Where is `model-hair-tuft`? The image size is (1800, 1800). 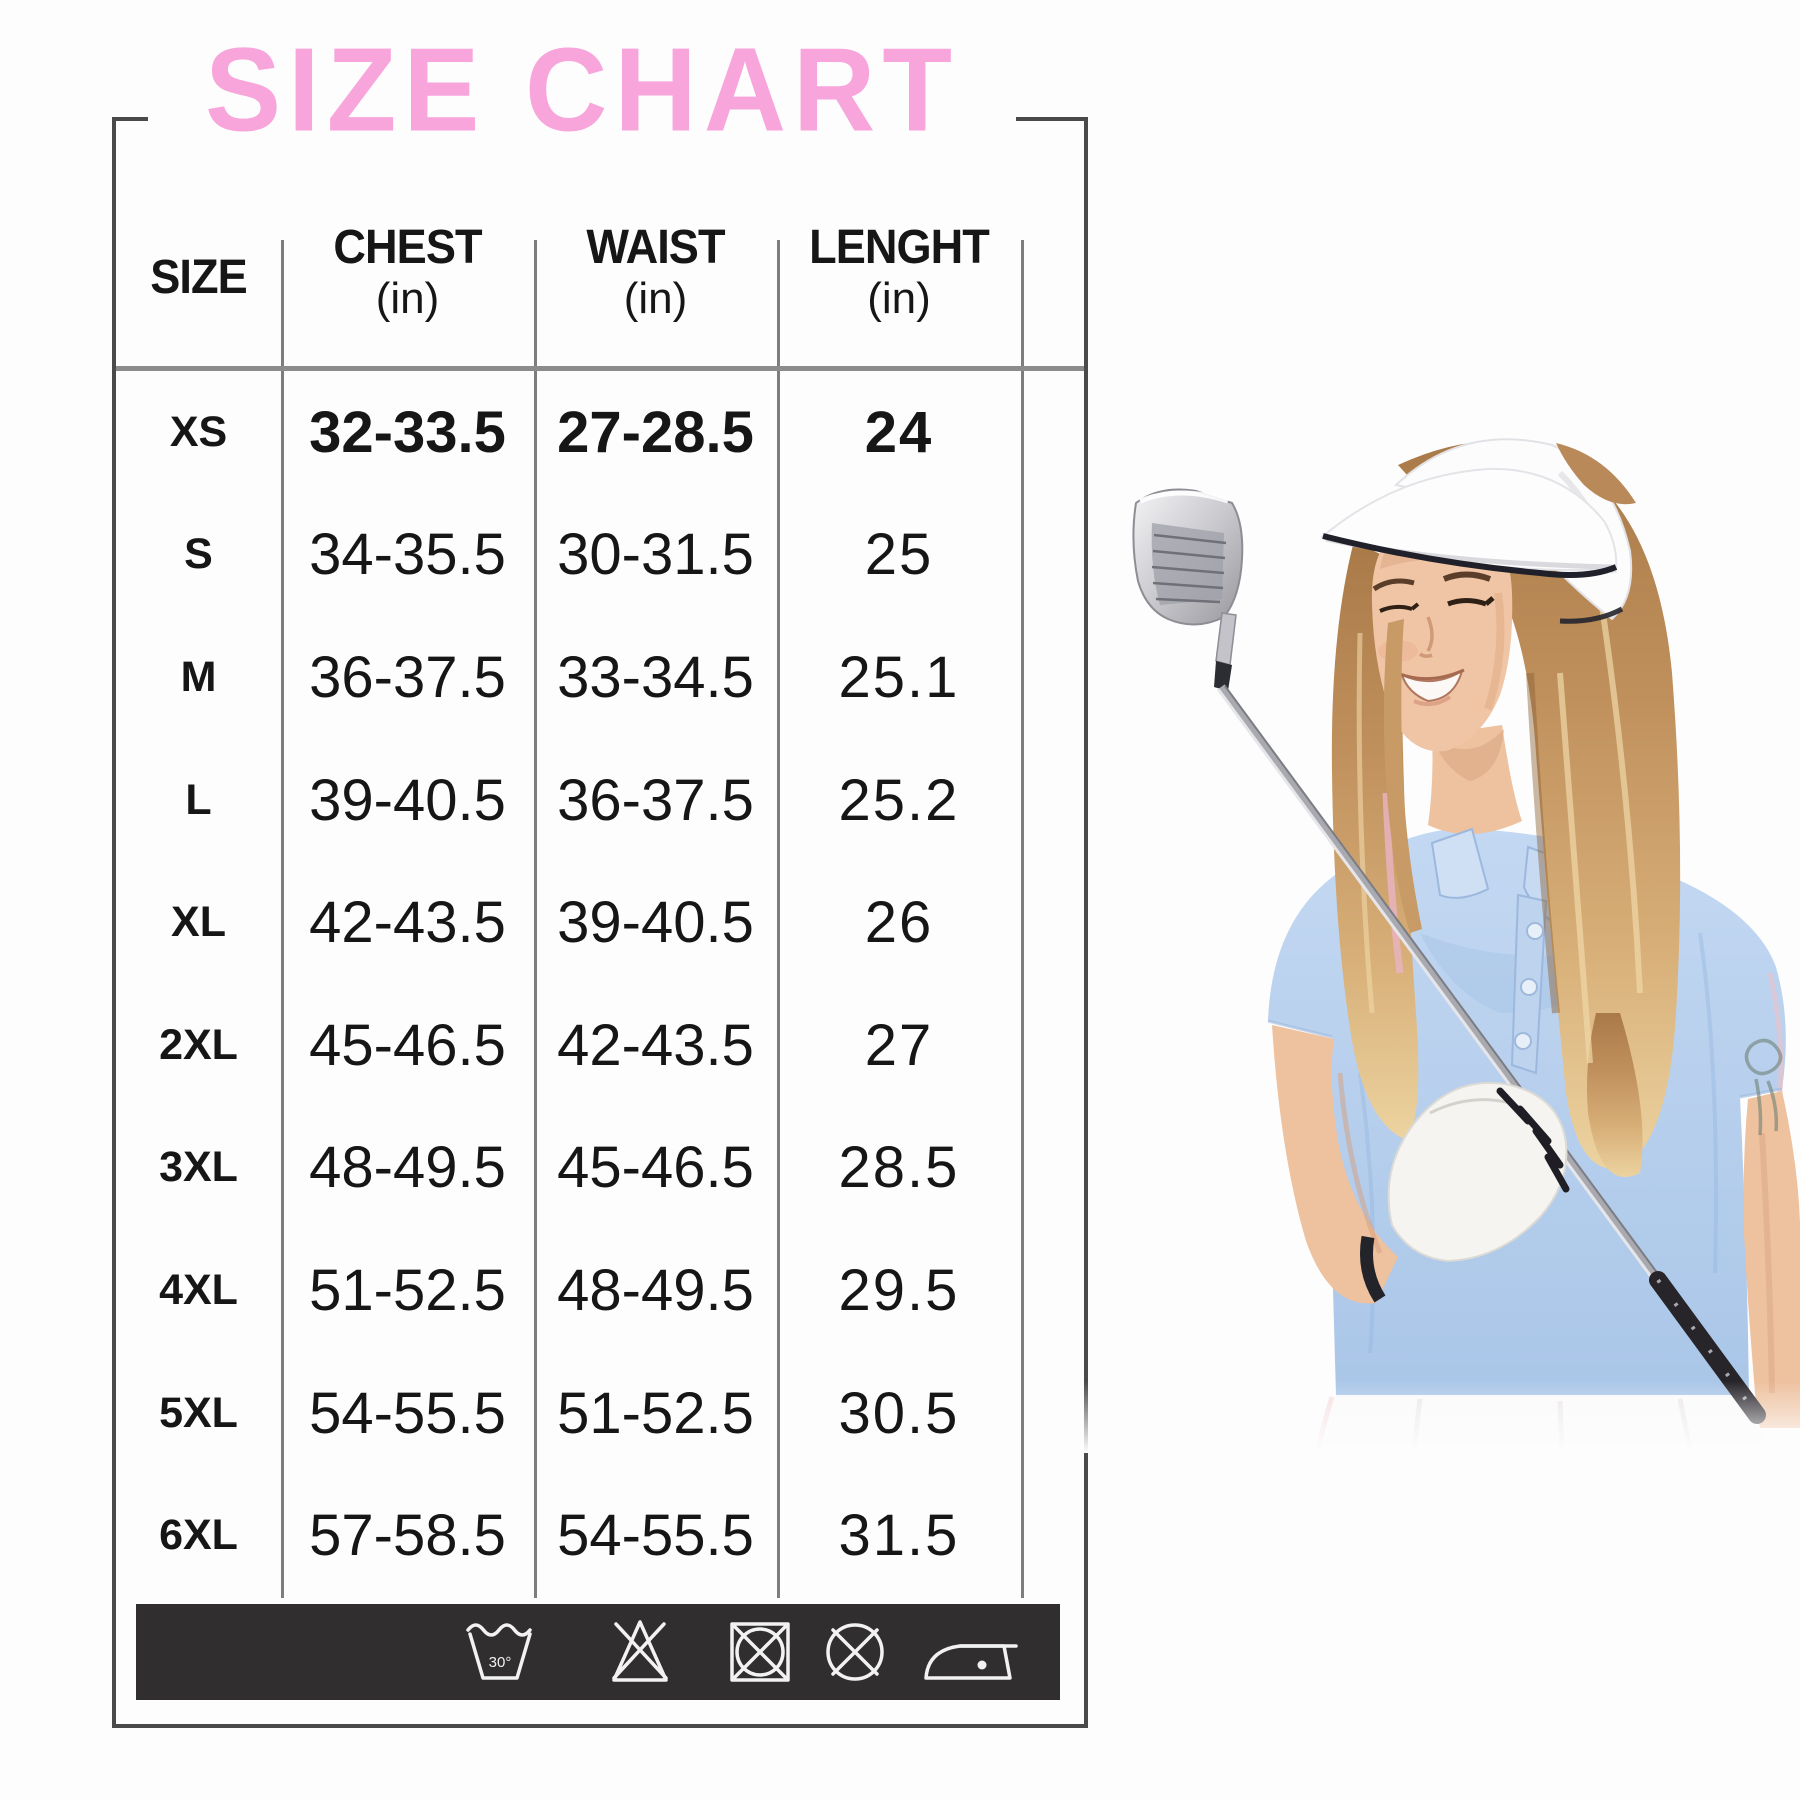
model-hair-tuft is located at coordinates (1596, 474).